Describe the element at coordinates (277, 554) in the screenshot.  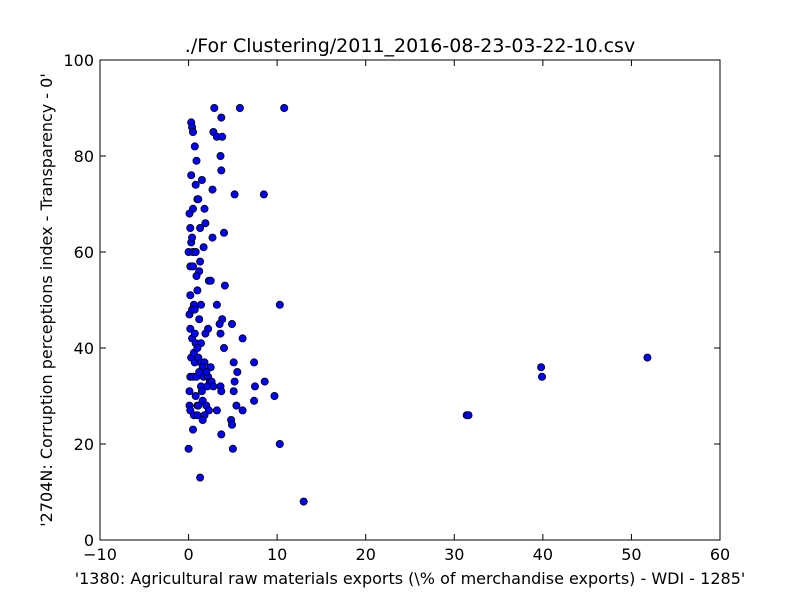
I see `x-tick-label: 10` at that location.